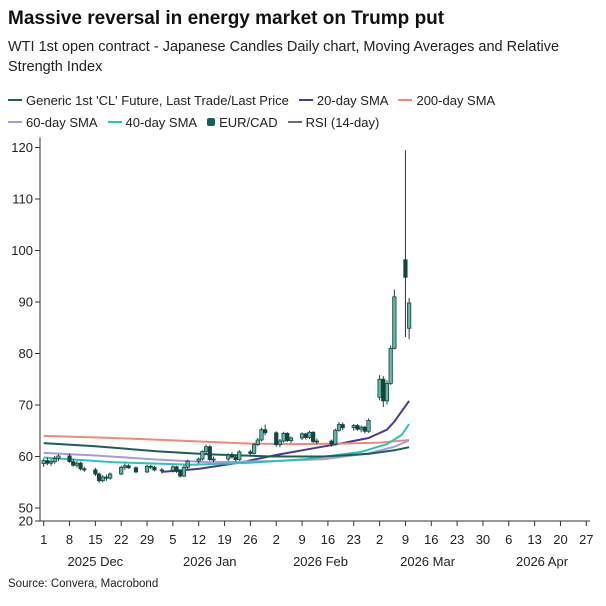  Describe the element at coordinates (560, 539) in the screenshot. I see `x-tick-label: 20` at that location.